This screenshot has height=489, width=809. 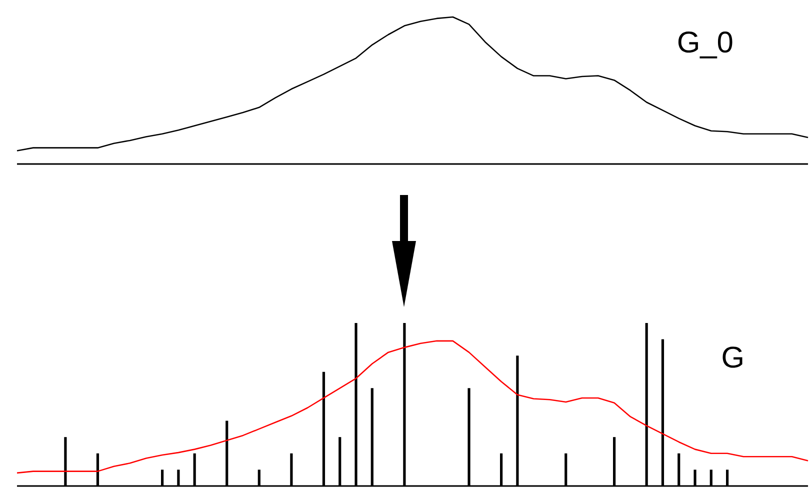 What do you see at coordinates (732, 357) in the screenshot?
I see `text: G` at bounding box center [732, 357].